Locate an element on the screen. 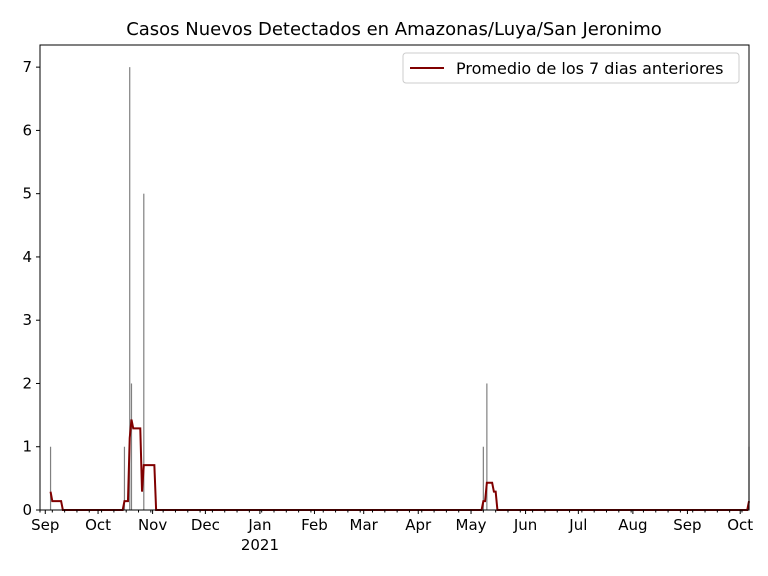  x-tick-sublabel: 2021 is located at coordinates (260, 545).